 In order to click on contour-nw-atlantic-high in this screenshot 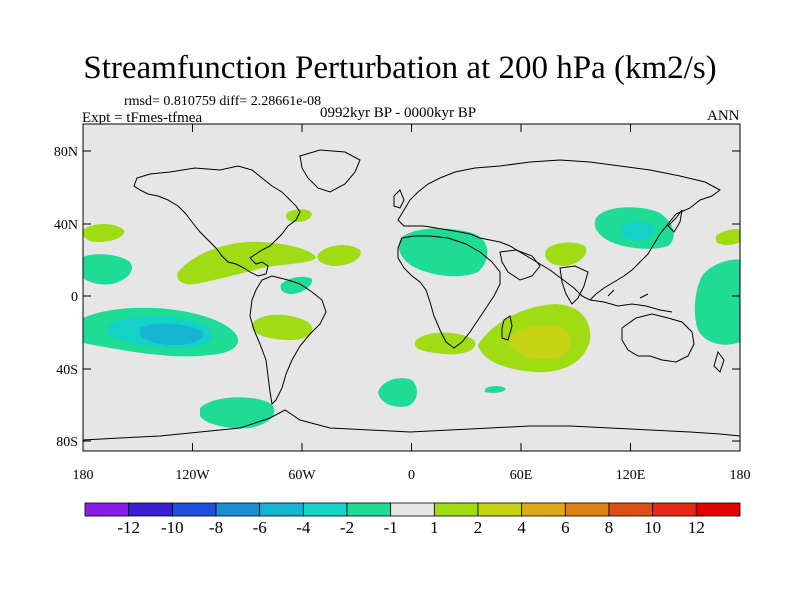, I will do `click(298, 216)`.